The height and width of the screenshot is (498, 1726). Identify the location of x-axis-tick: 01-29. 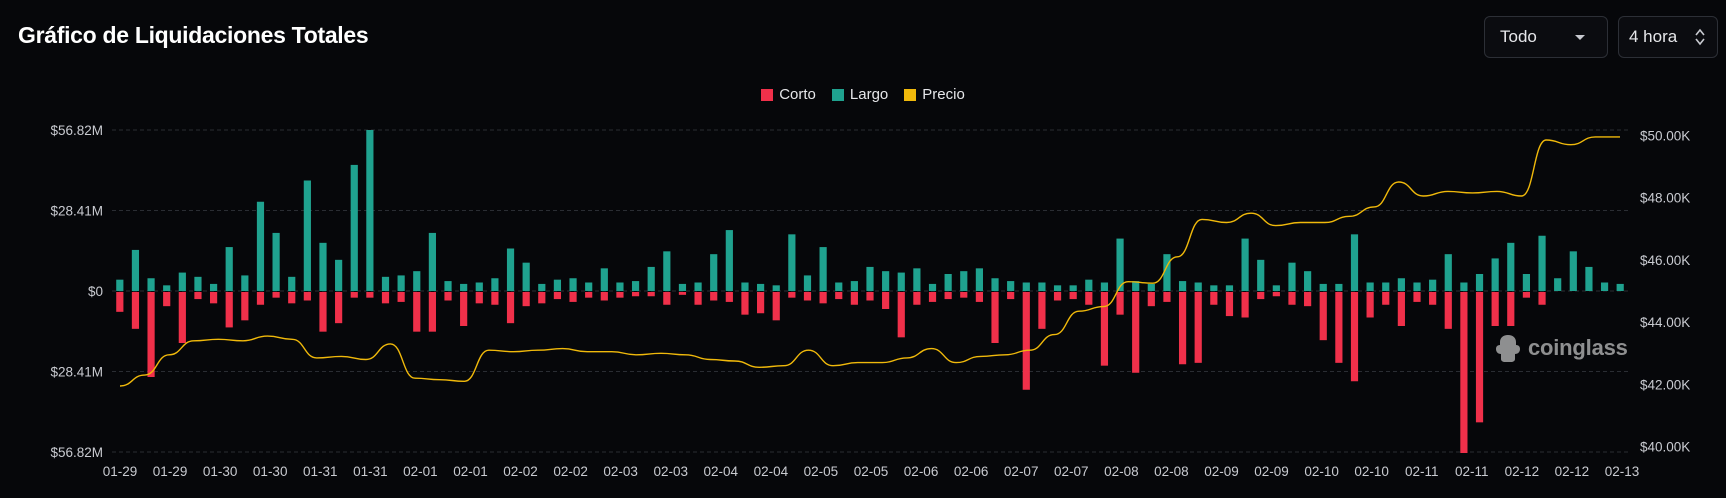
(120, 471).